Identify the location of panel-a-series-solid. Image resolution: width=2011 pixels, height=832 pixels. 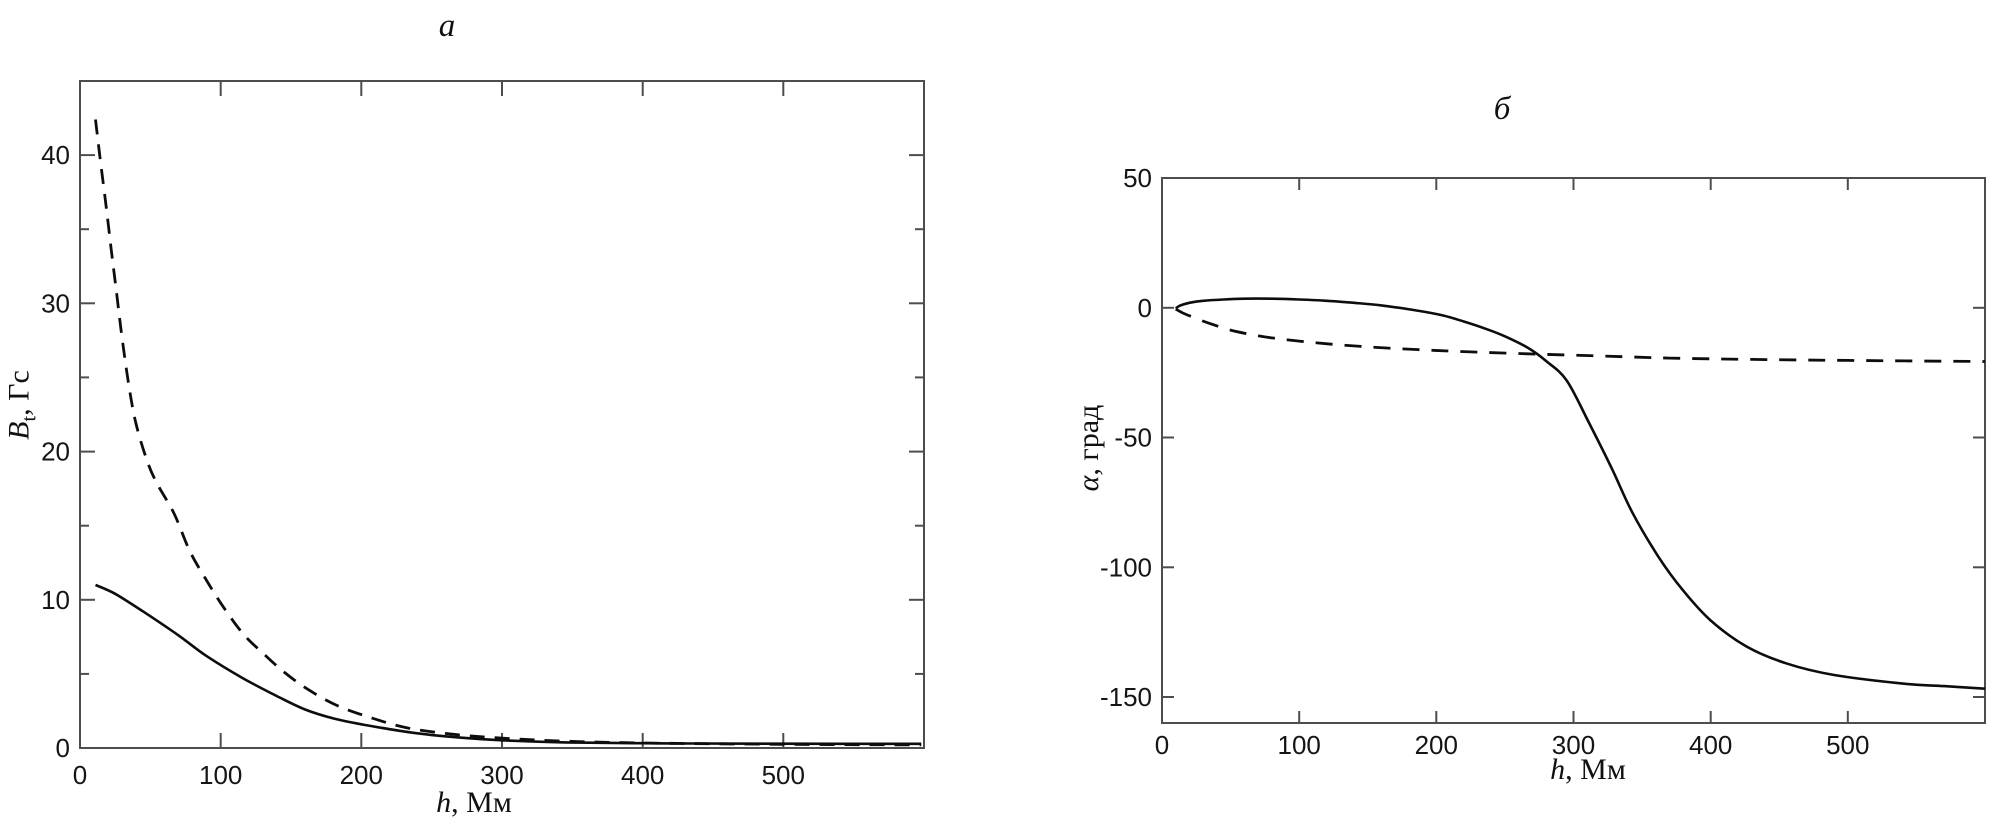
(508, 664).